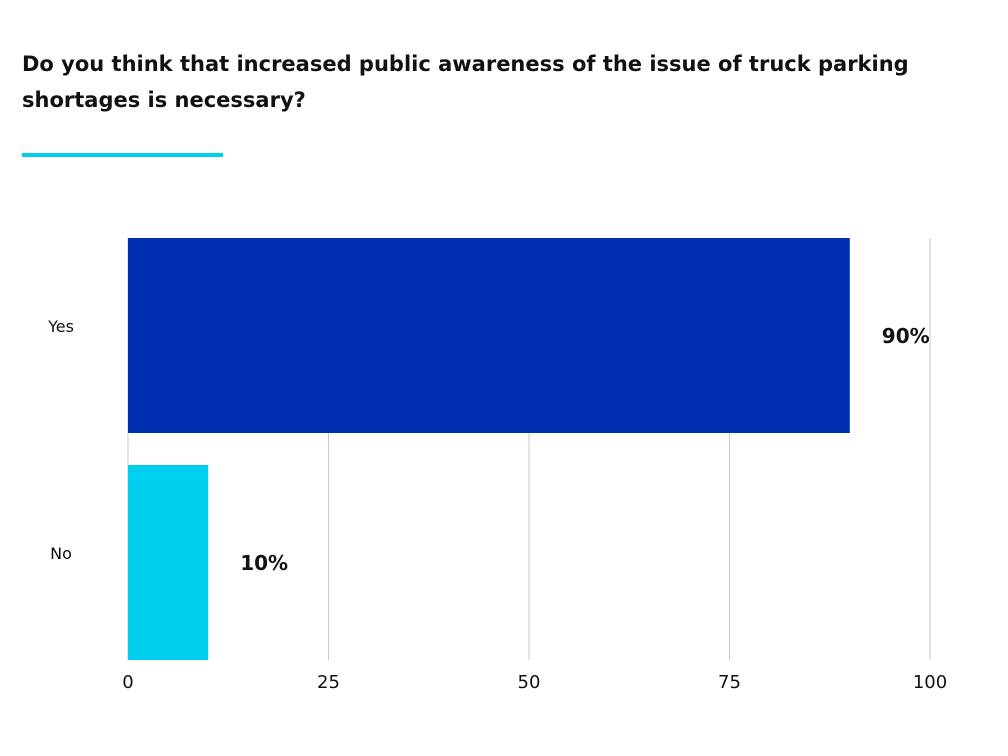 The width and height of the screenshot is (1008, 756). I want to click on value-label: 10%, so click(264, 563).